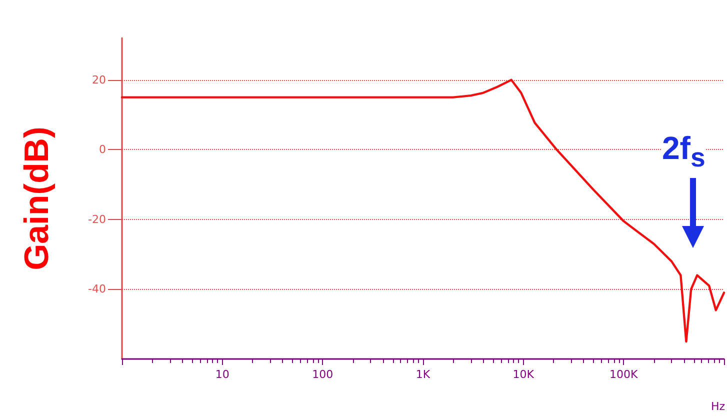 Image resolution: width=727 pixels, height=419 pixels. Describe the element at coordinates (423, 374) in the screenshot. I see `x-tick-label: 1K` at that location.